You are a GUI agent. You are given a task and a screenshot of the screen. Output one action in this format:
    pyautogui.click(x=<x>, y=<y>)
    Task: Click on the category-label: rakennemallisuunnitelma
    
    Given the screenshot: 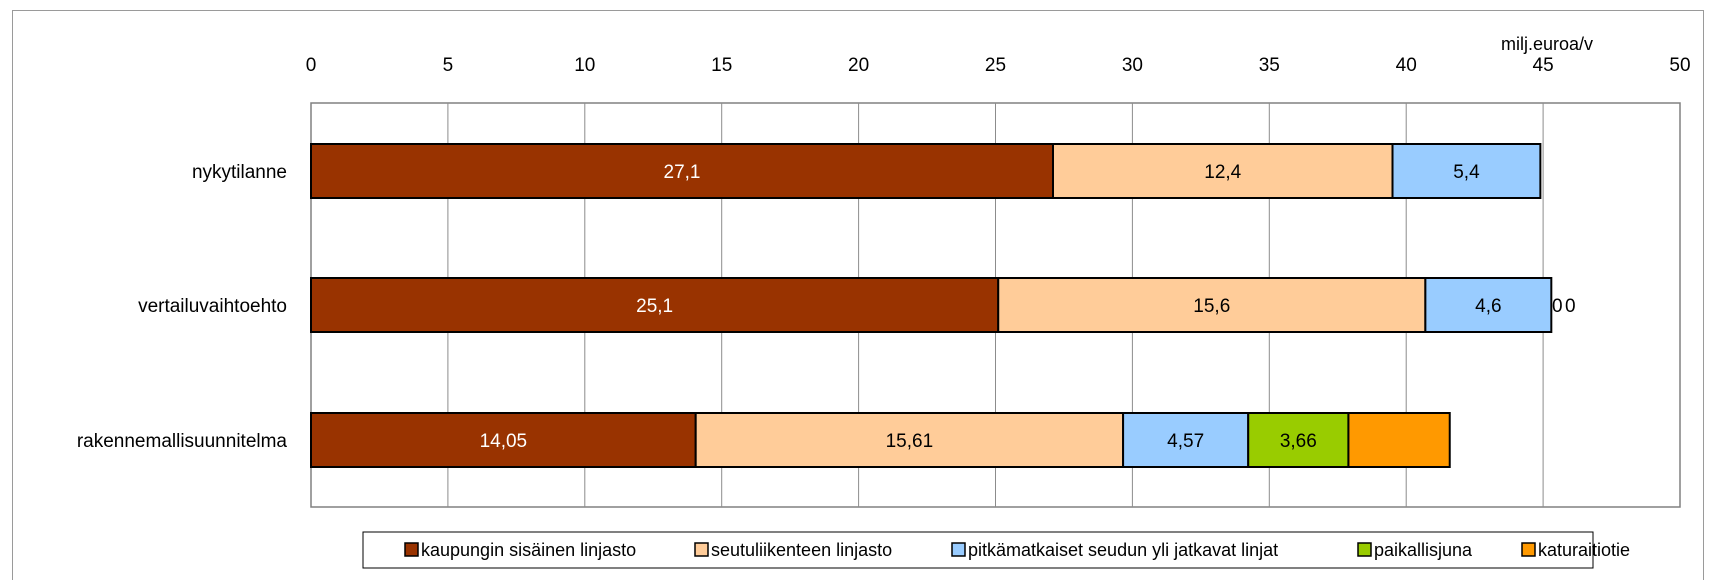 What is the action you would take?
    pyautogui.click(x=182, y=441)
    